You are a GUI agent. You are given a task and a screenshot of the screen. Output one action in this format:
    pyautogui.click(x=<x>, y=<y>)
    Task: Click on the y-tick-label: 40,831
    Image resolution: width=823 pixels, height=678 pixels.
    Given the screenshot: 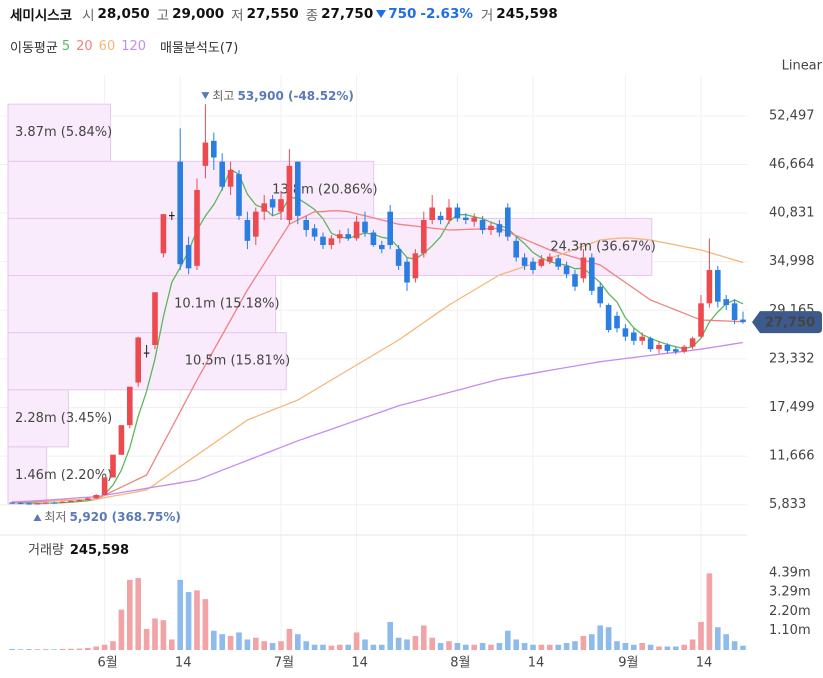 What is the action you would take?
    pyautogui.click(x=792, y=213)
    